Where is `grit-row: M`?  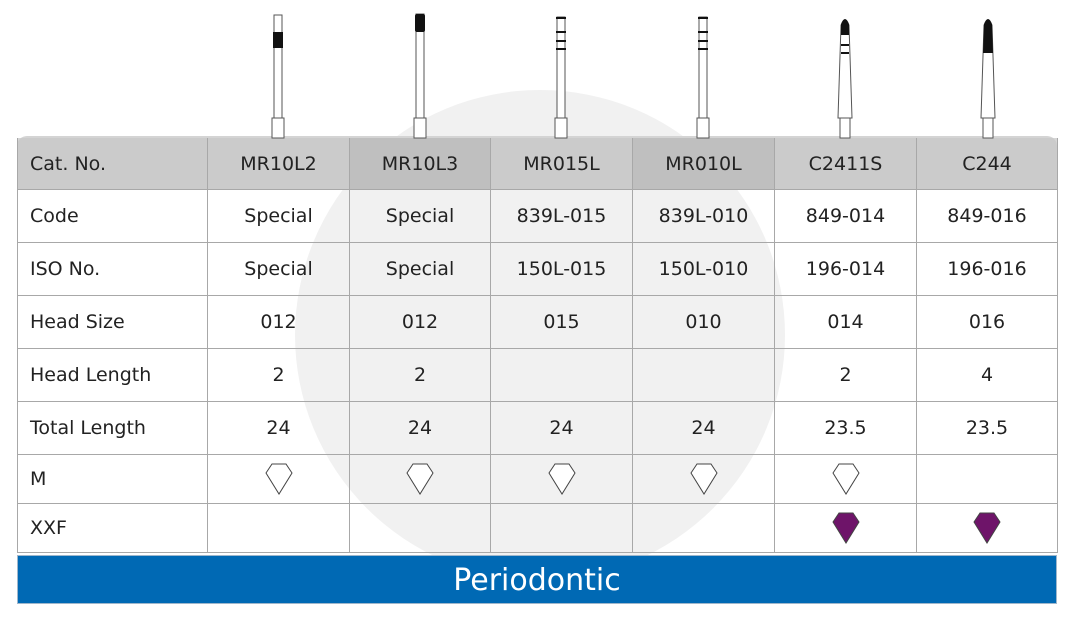
grit-row: M is located at coordinates (537, 479).